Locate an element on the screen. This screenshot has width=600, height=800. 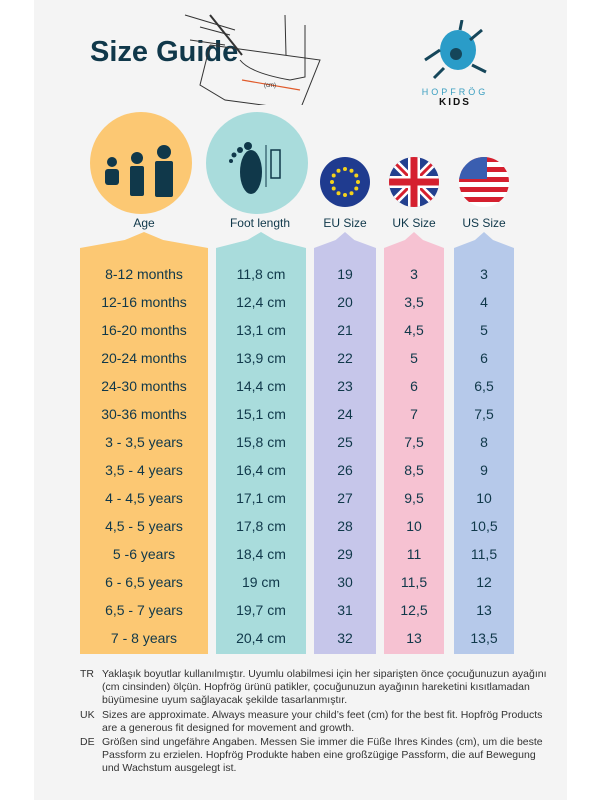
cell-eu-size: 19 is located at coordinates (345, 274).